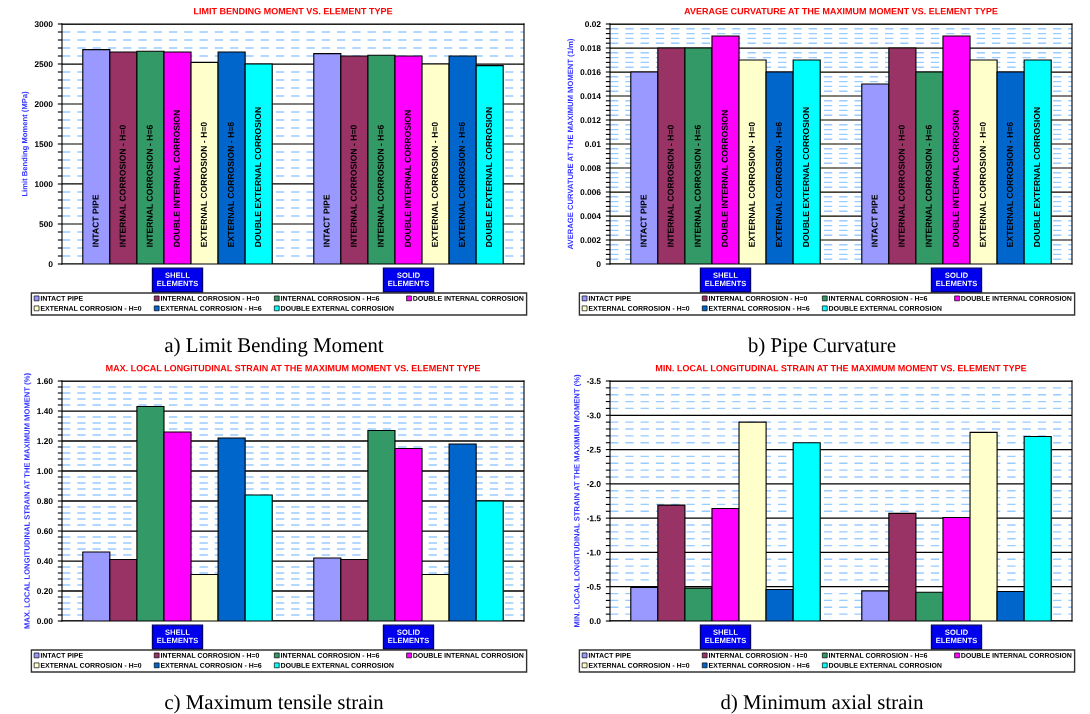  I want to click on y-tick-label: 0.006, so click(590, 192).